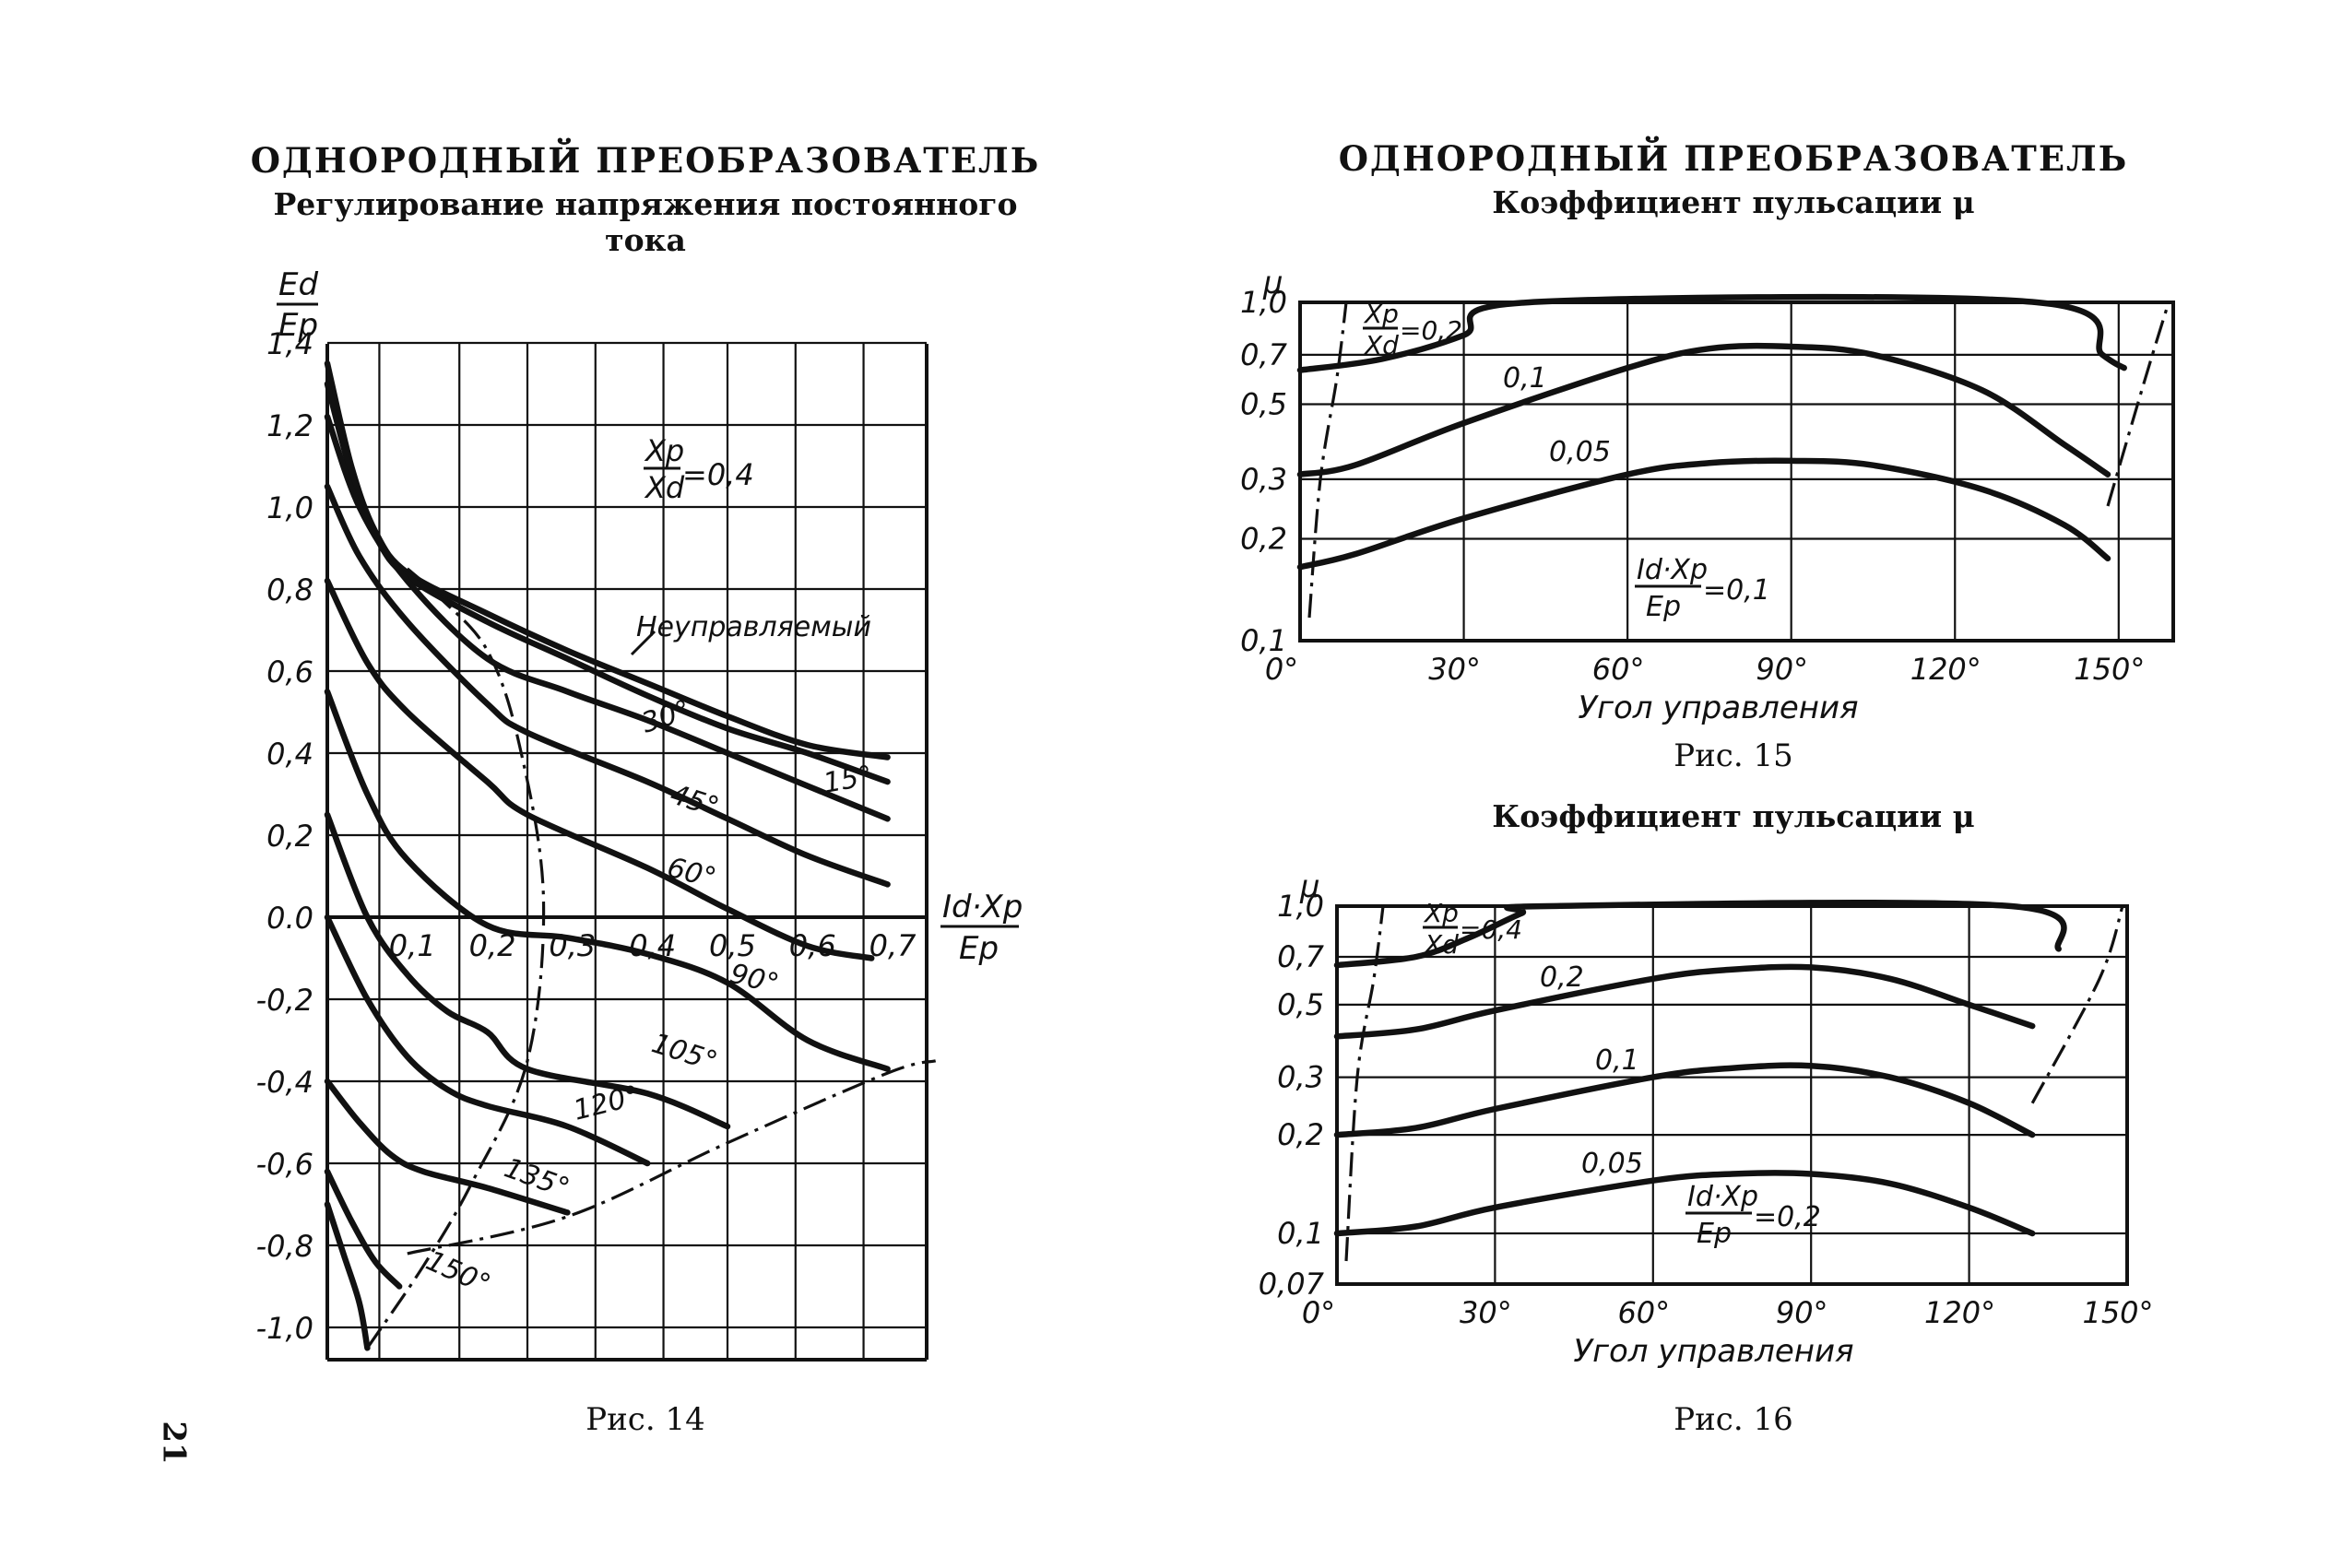 This screenshot has height=1568, width=2330. Describe the element at coordinates (1525, 378) in the screenshot. I see `curve-label-1: 0,1` at that location.